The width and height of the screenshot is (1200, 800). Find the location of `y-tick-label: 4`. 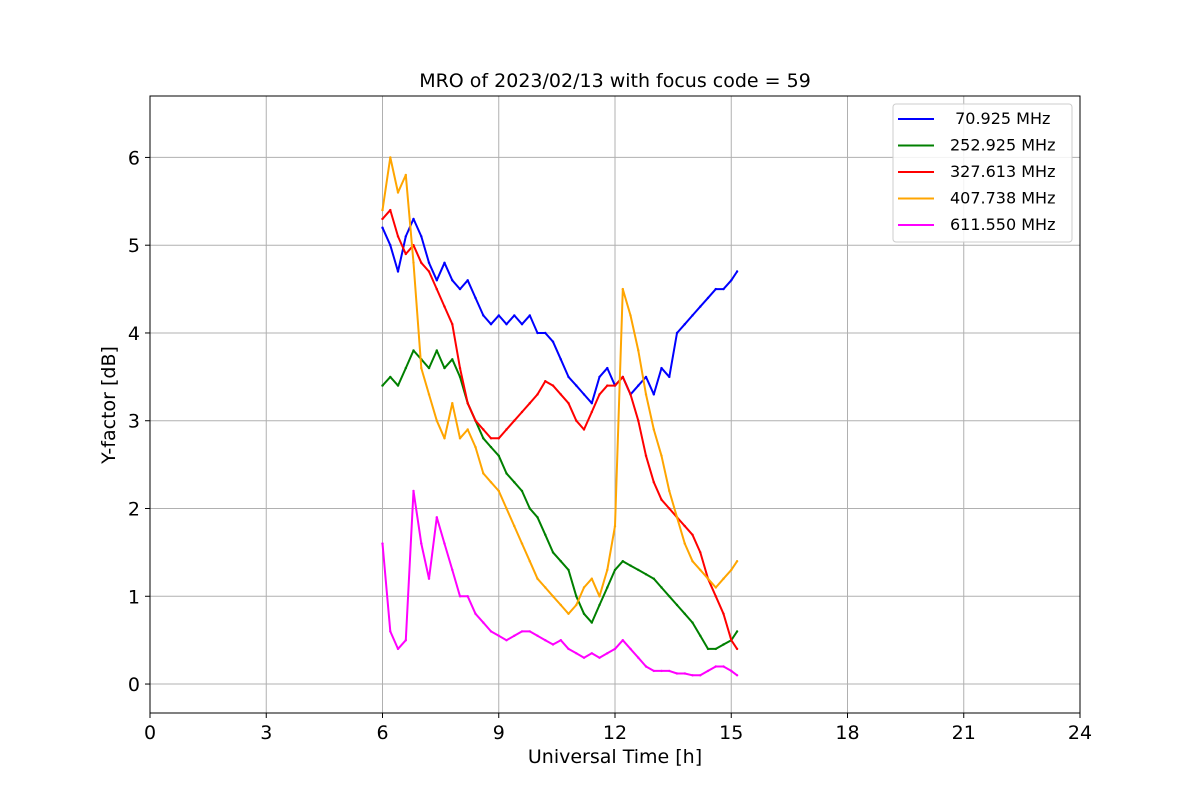

y-tick-label: 4 is located at coordinates (134, 334).